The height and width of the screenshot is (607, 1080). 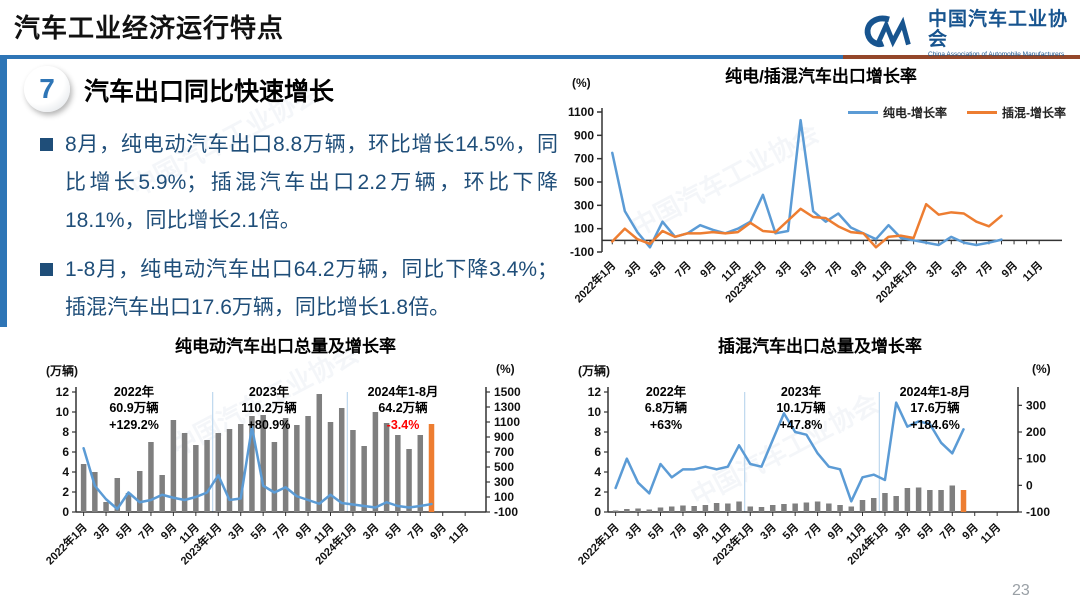 What do you see at coordinates (891, 34) in the screenshot?
I see `caam-logo-mark-icon` at bounding box center [891, 34].